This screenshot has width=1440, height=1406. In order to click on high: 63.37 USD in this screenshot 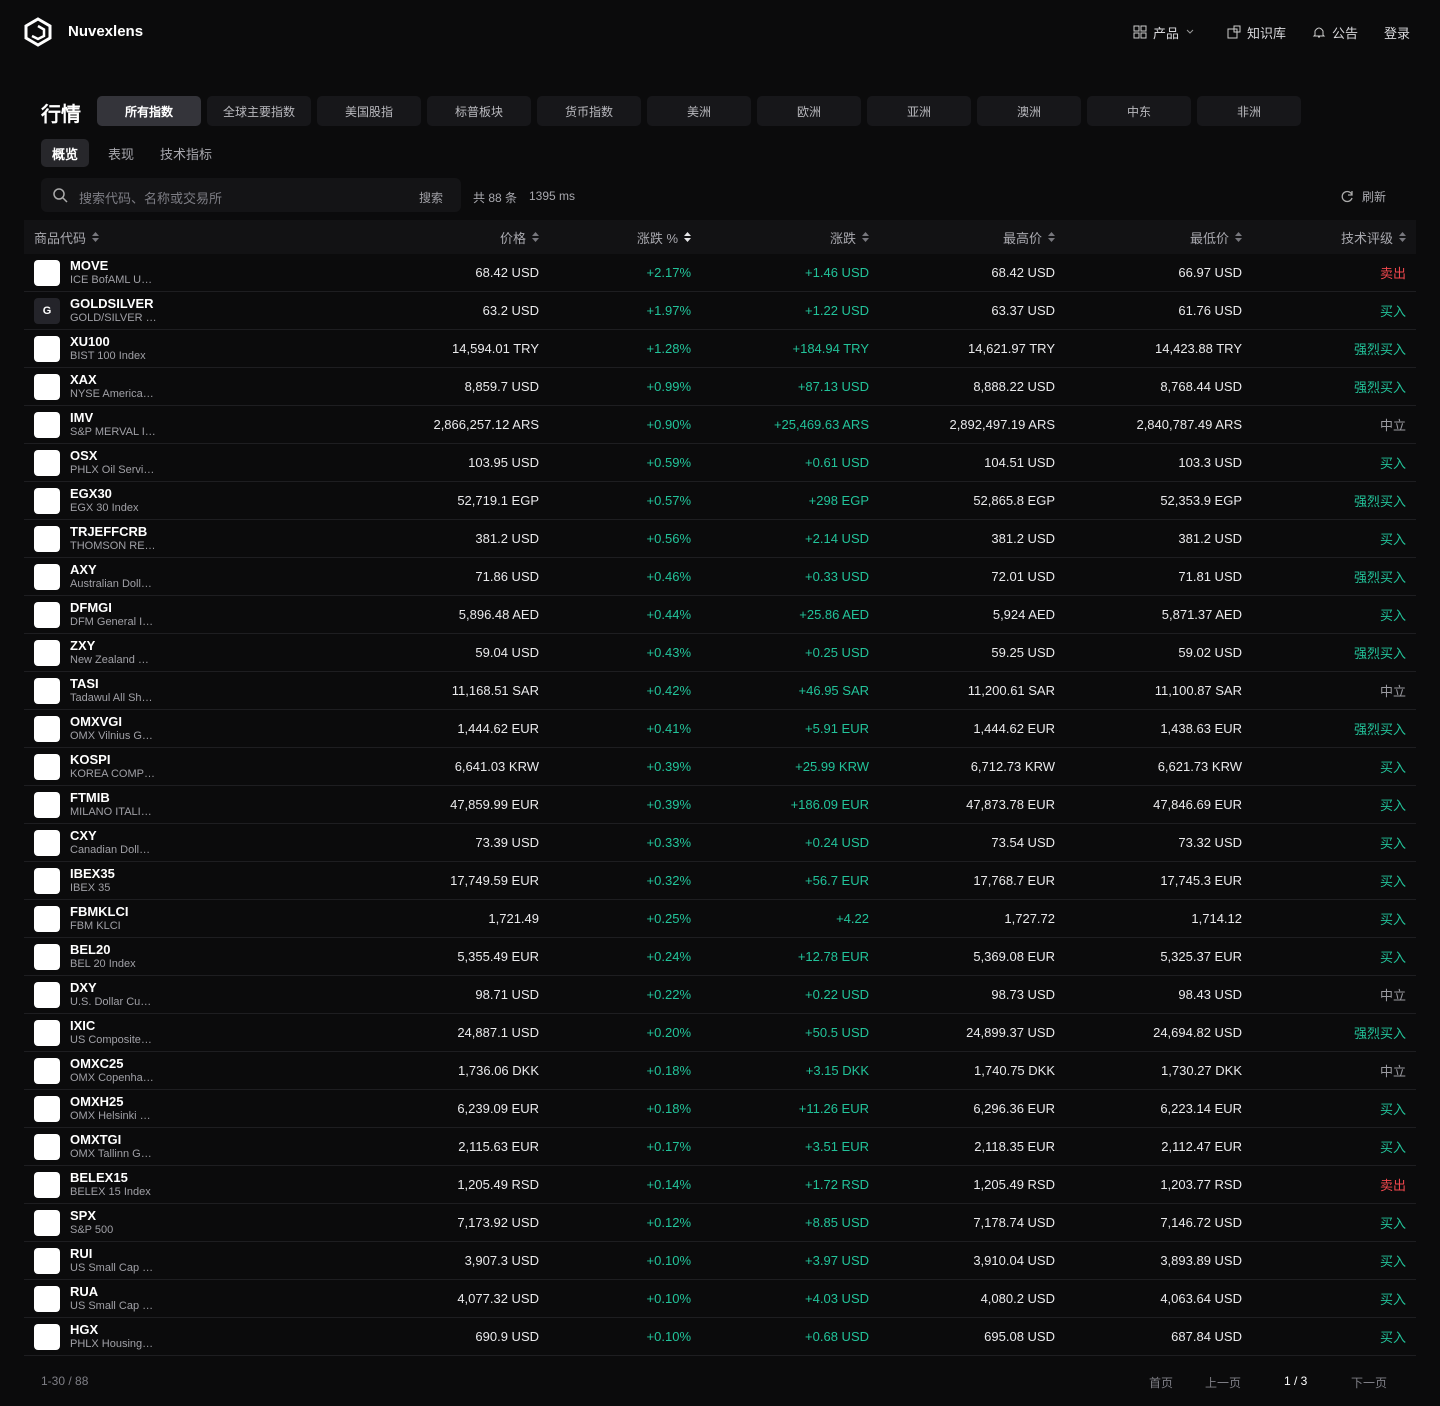, I will do `click(1023, 310)`.